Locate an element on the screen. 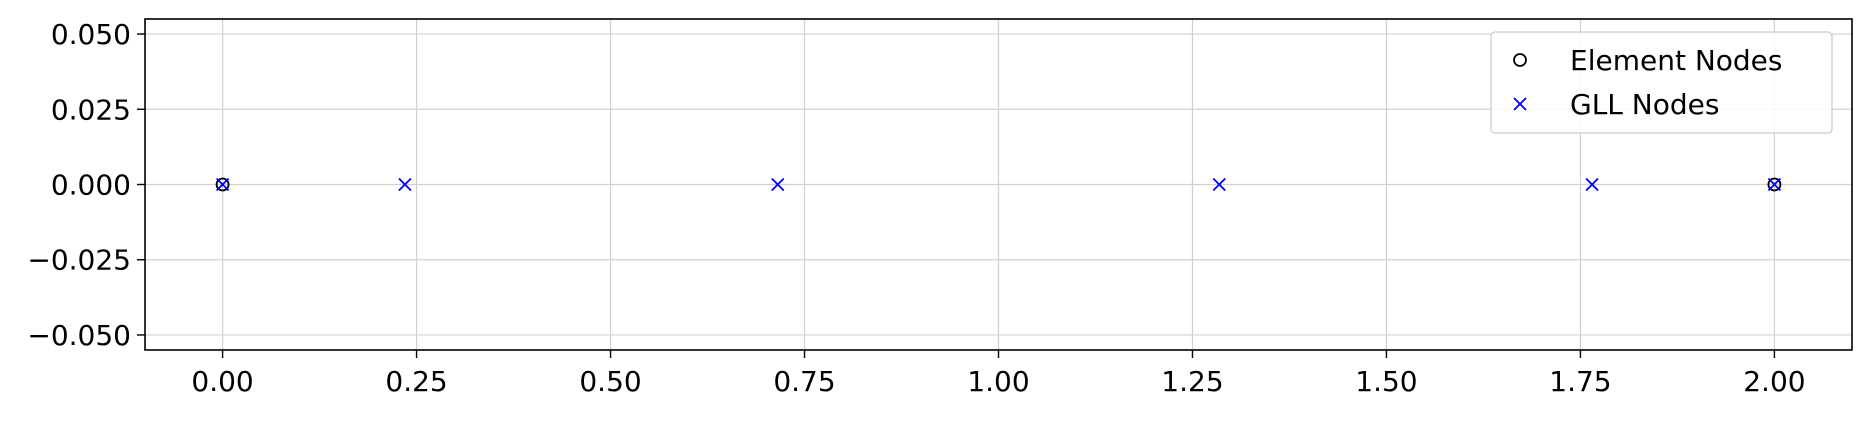  x-axis-ticks: 0.00 0.25 0.50 0.75 1.00 1.25 1.50 1.75 2.00 is located at coordinates (998, 374).